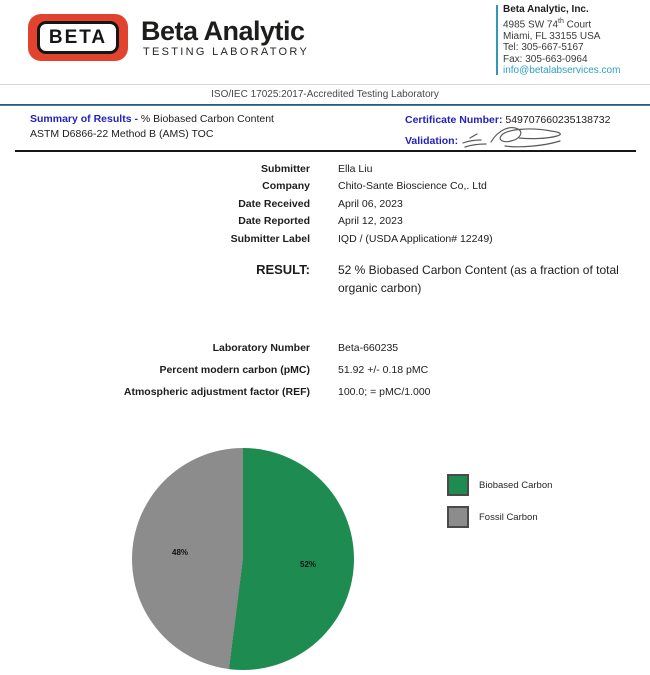  Describe the element at coordinates (545, 59) in the screenshot. I see `contact-fax: Fax: 305-663-0964` at that location.